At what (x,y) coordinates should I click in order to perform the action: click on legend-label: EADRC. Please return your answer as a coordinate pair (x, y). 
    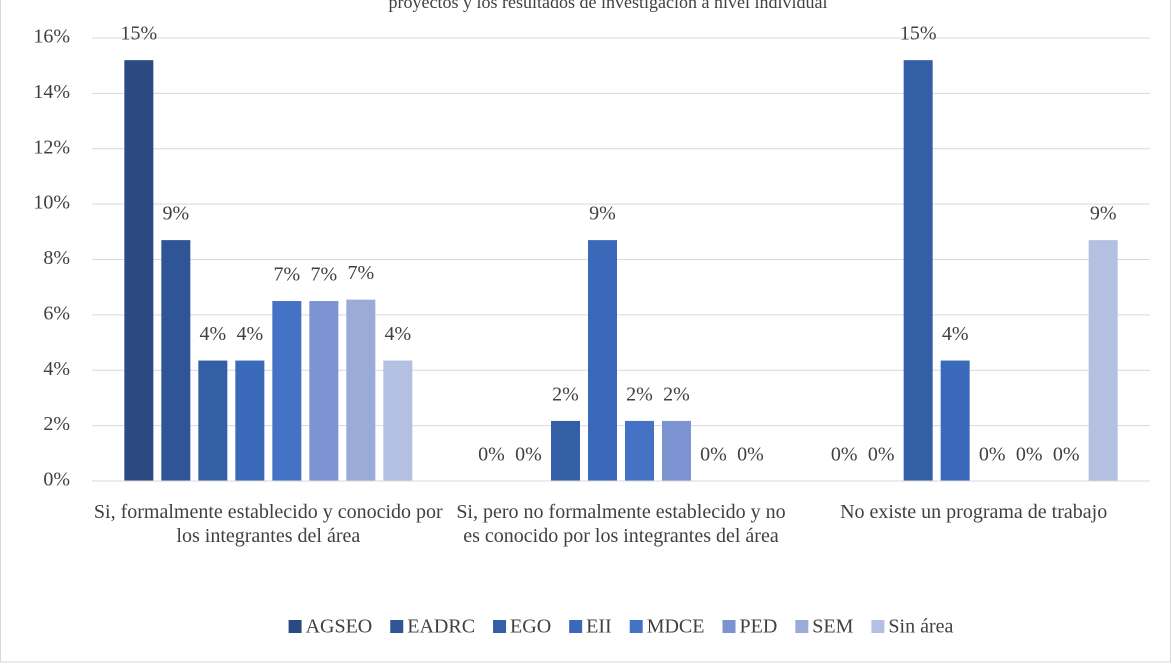
    Looking at the image, I should click on (441, 627).